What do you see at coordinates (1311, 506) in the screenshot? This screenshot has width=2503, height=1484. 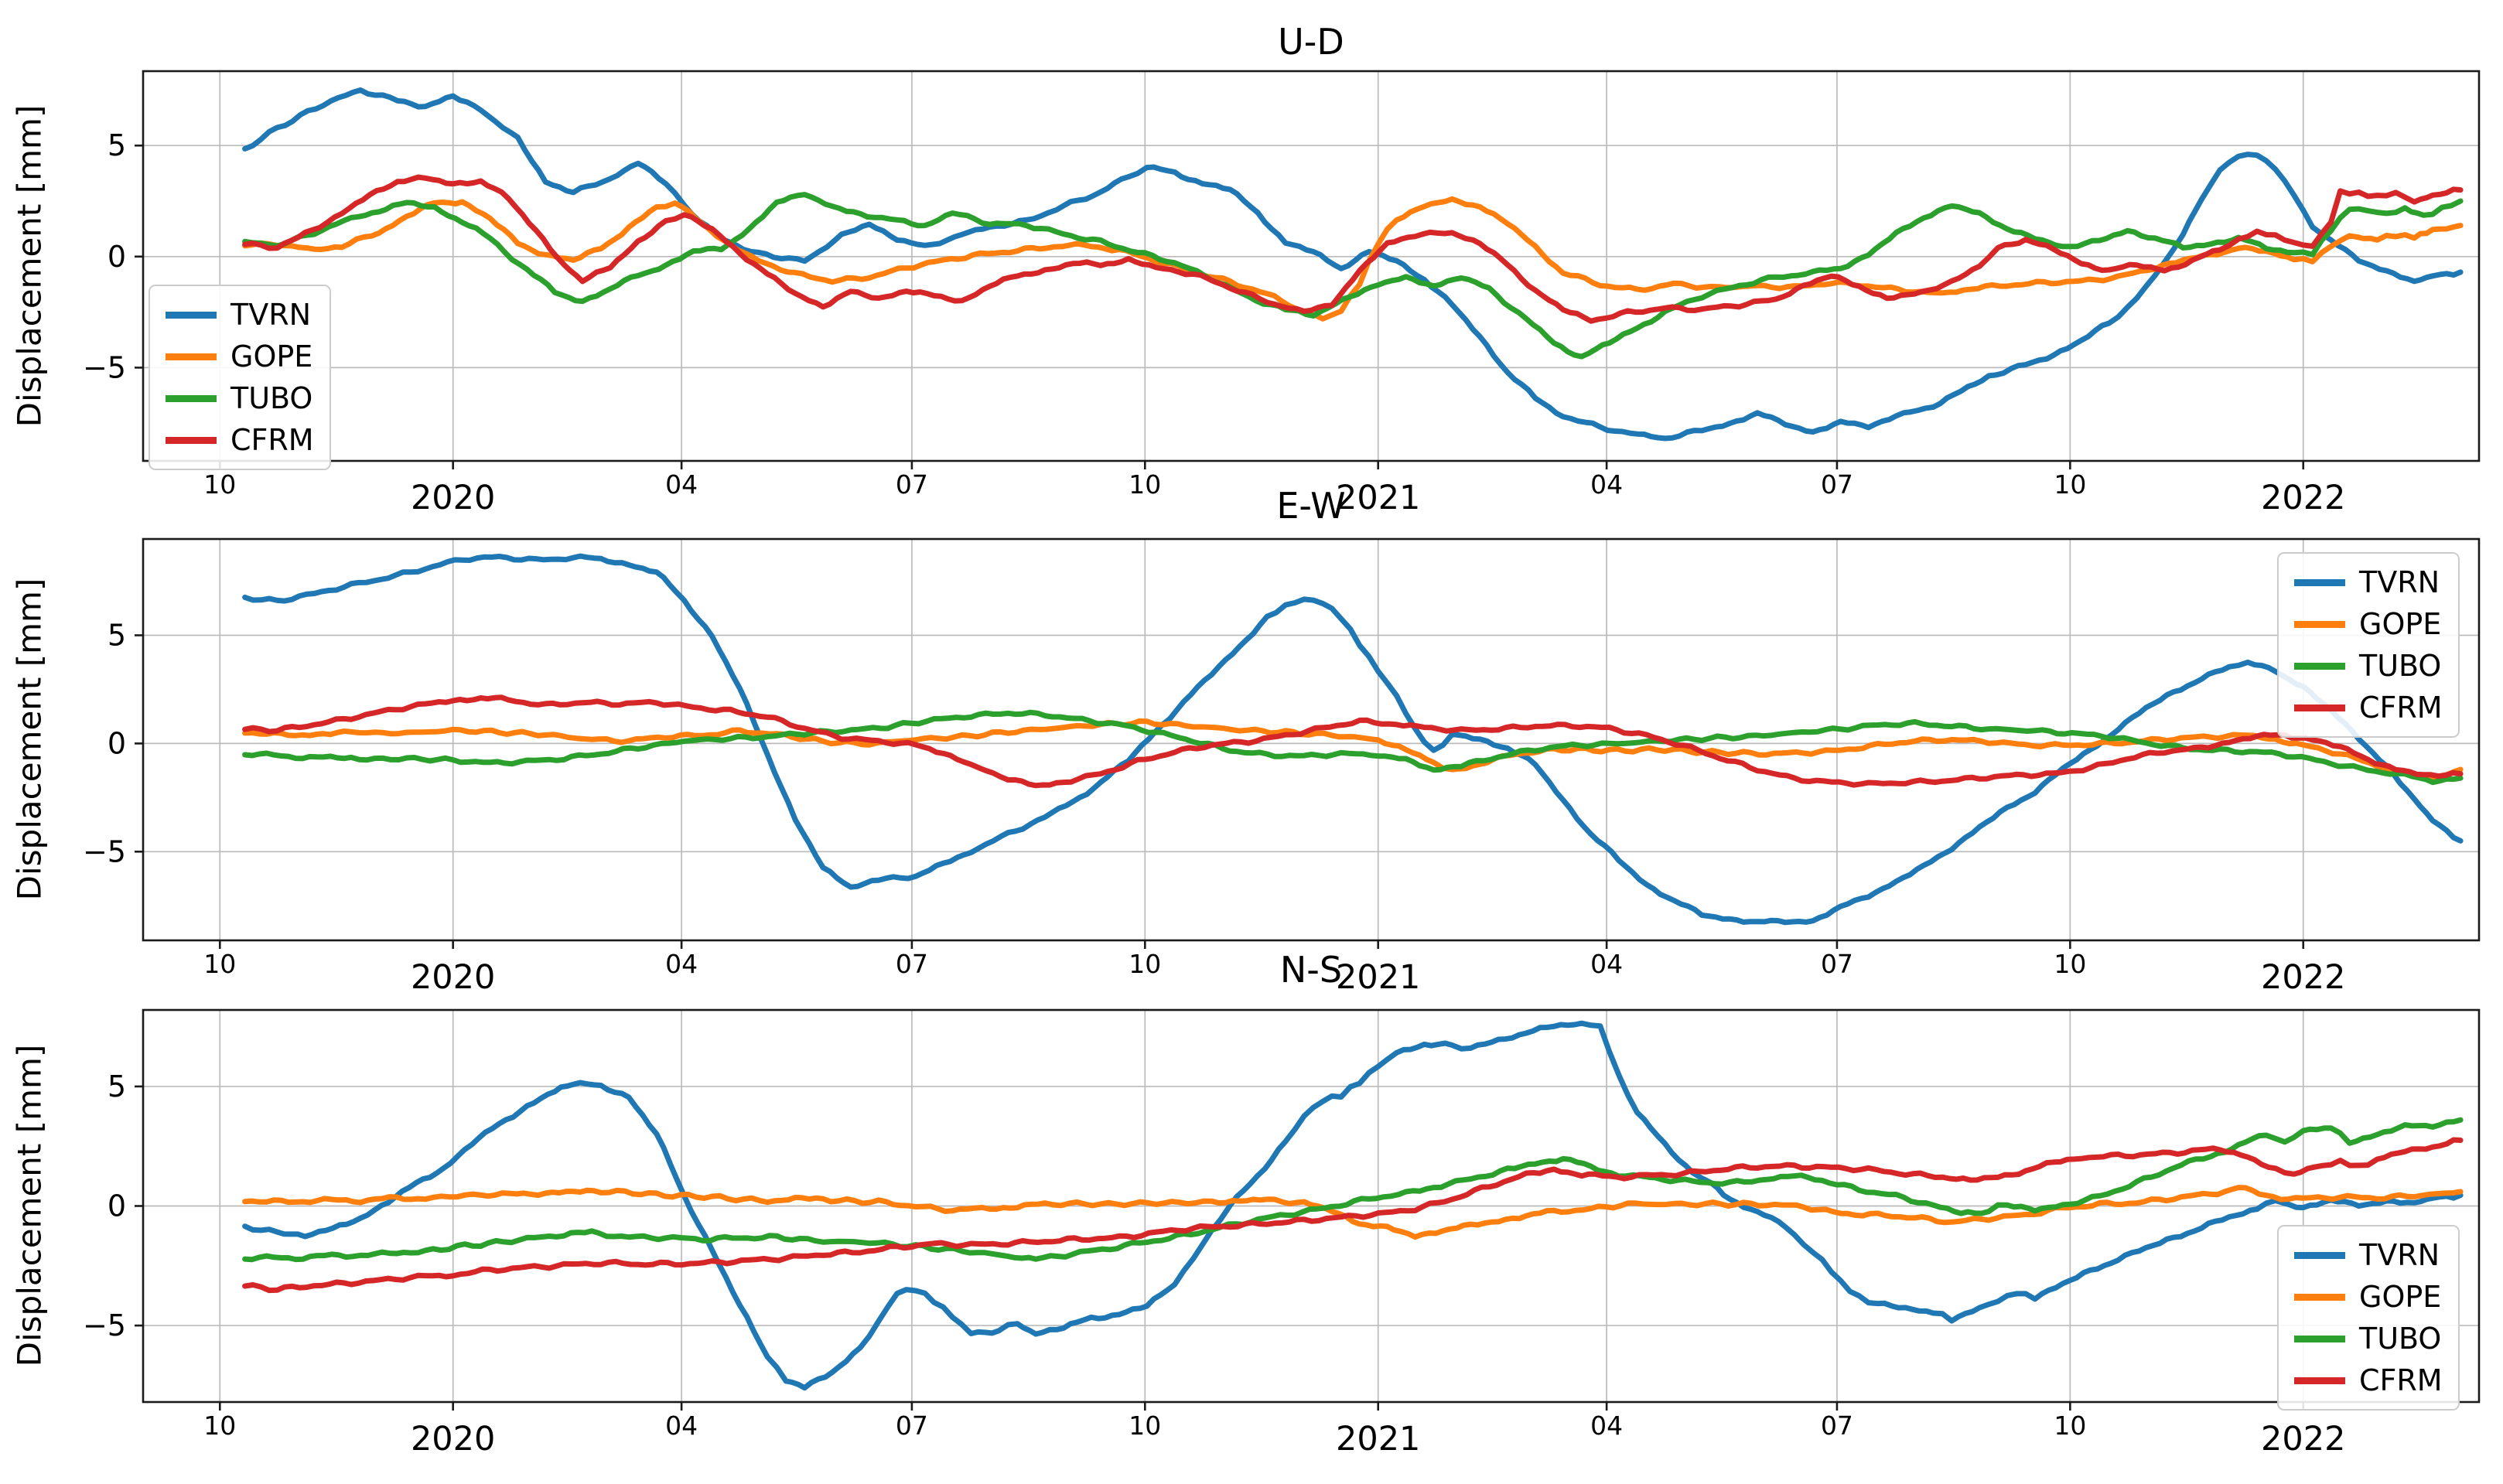 I see `panel-title-ew: E-W` at bounding box center [1311, 506].